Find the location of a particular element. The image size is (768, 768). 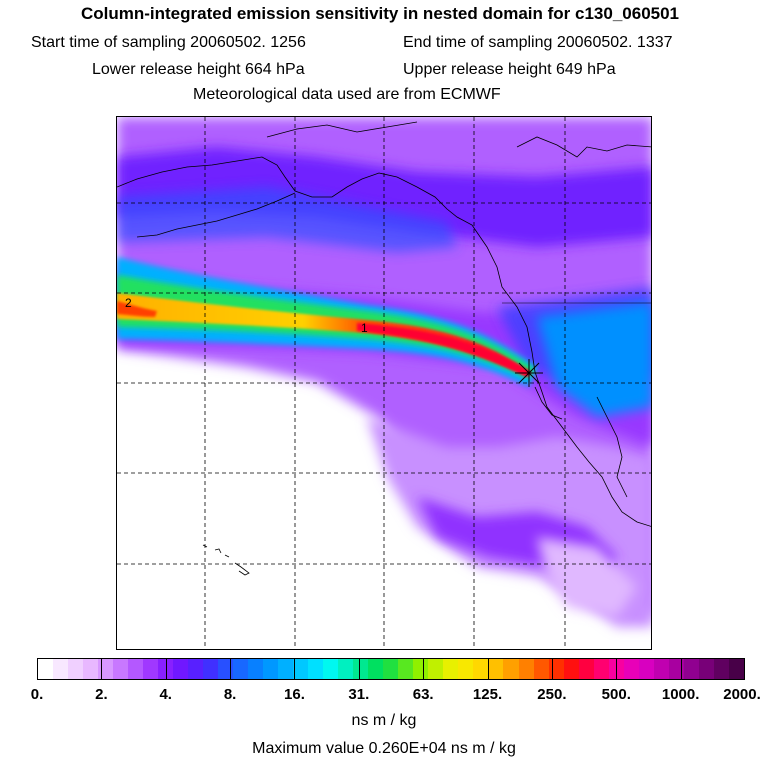

contour-label-1: 1 is located at coordinates (364, 328).